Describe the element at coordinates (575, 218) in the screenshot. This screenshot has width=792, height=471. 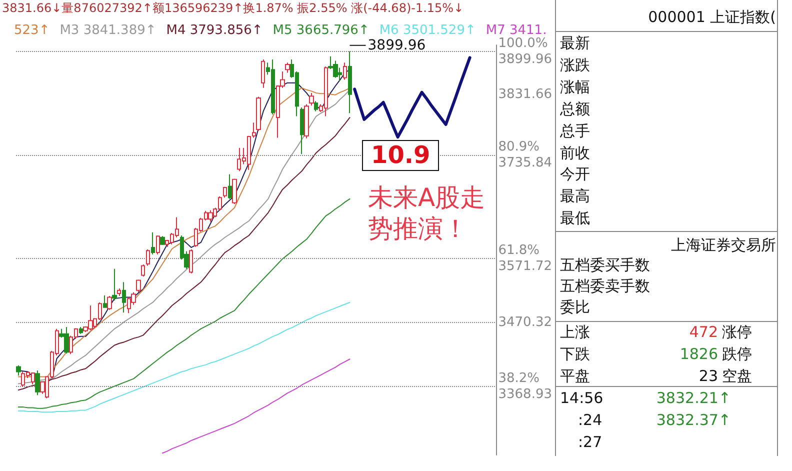
I see `text: 最低` at that location.